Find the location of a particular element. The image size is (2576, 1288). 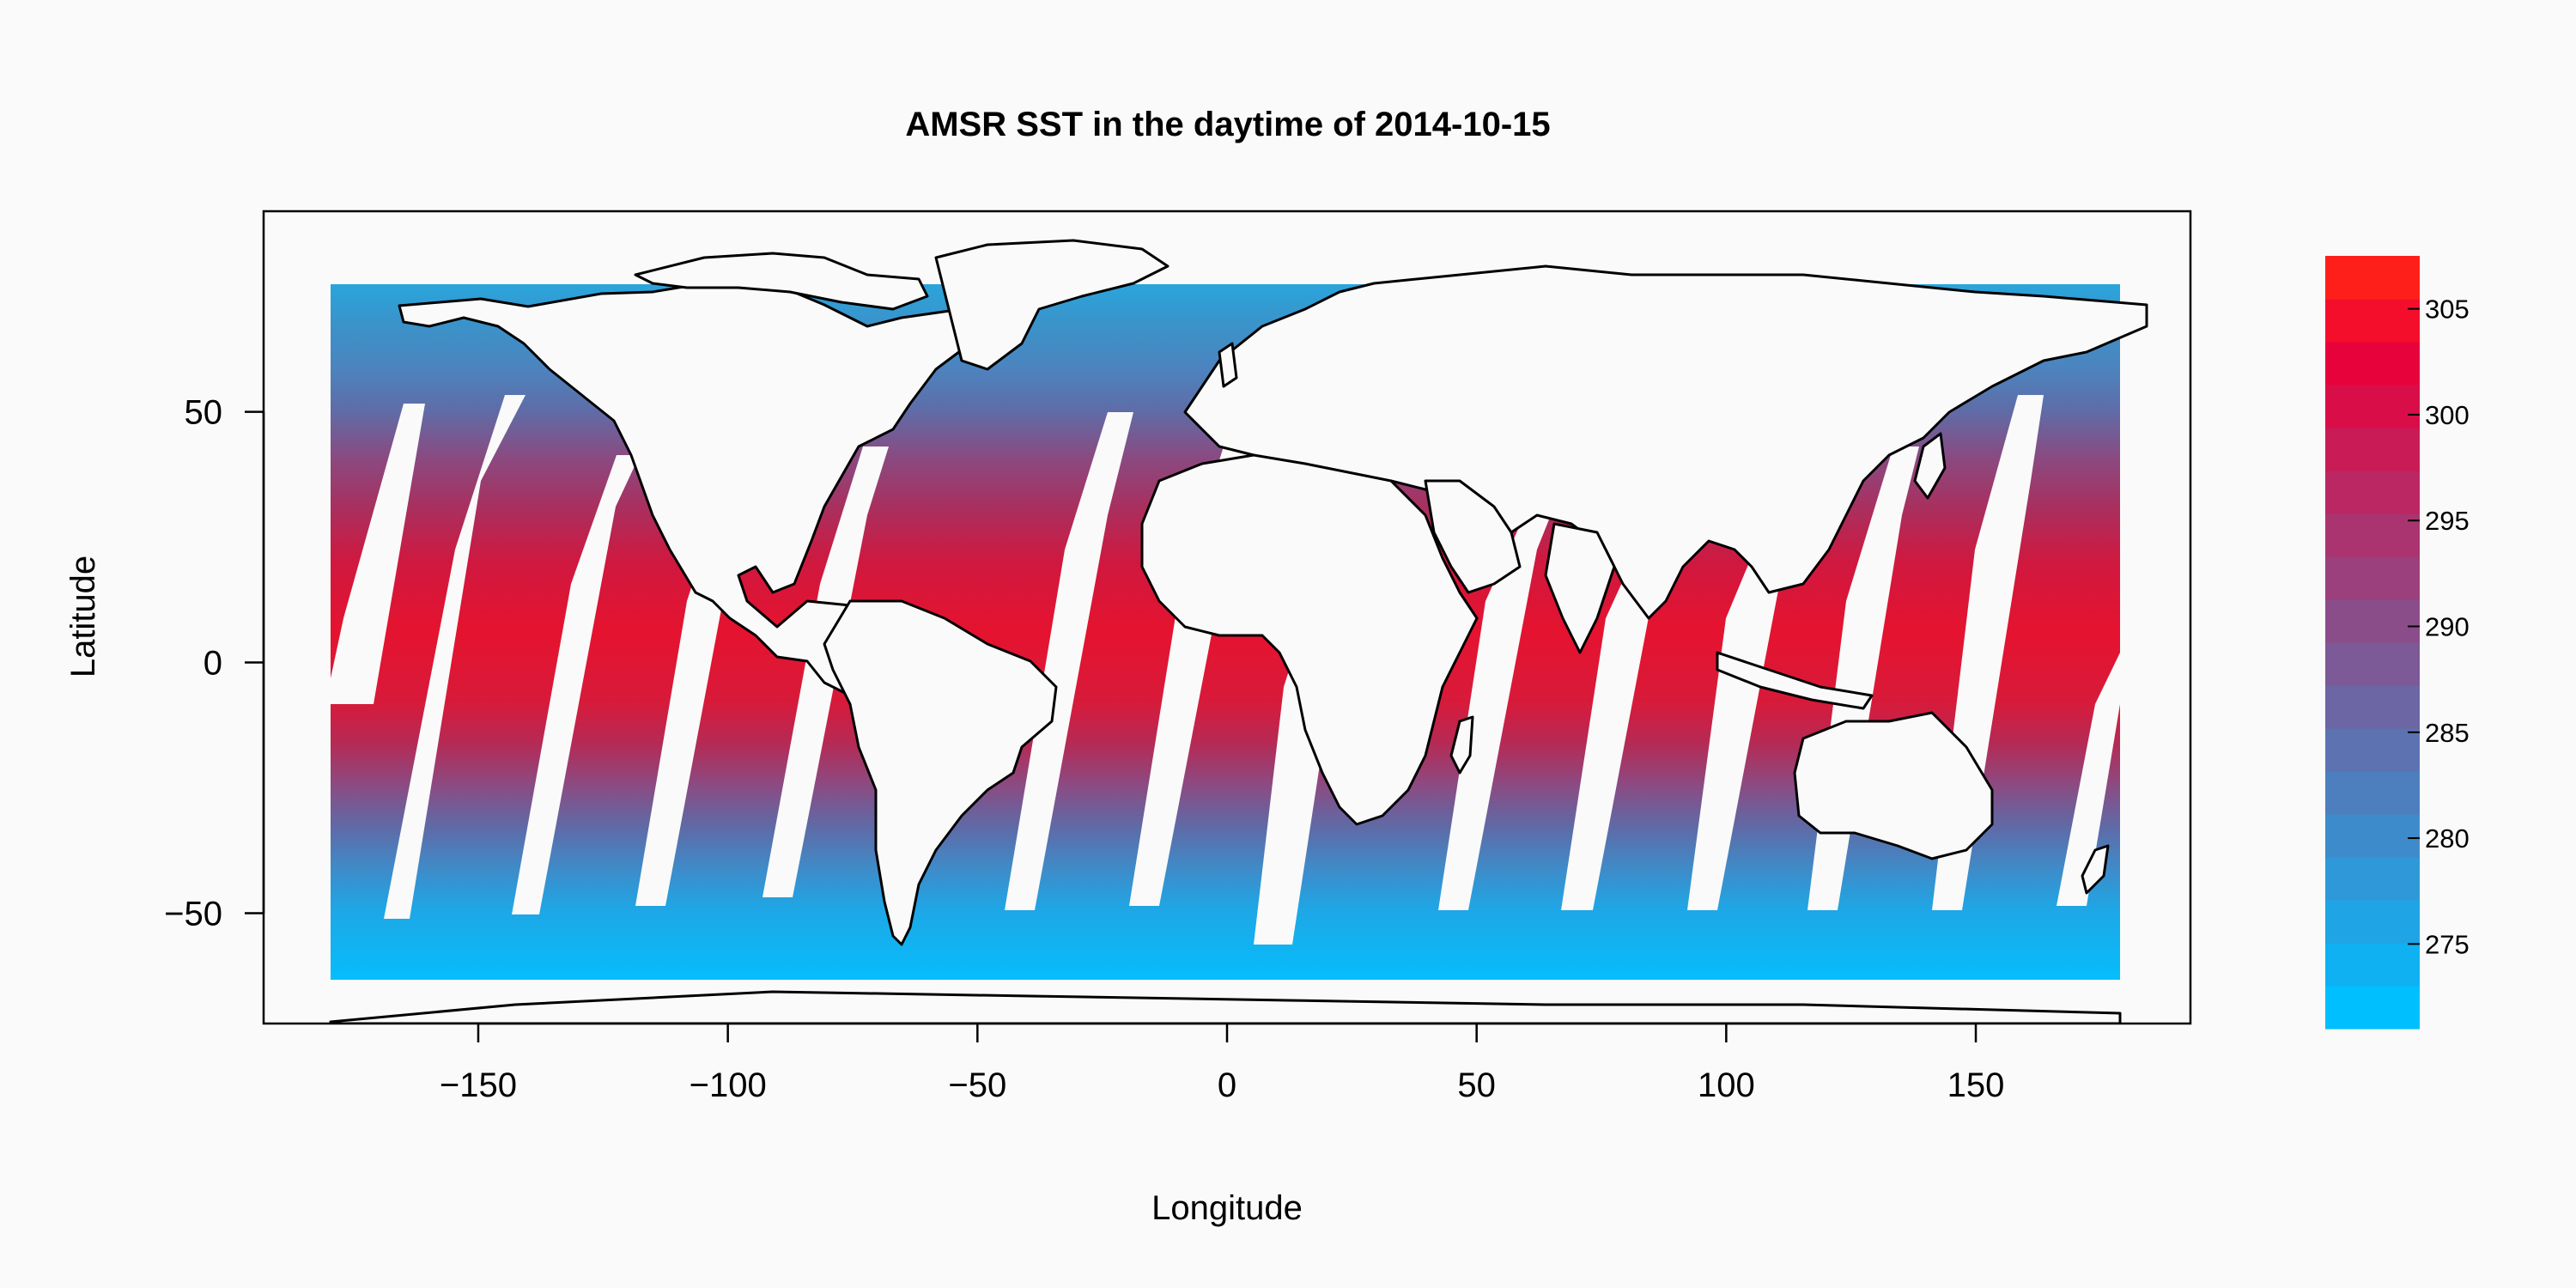

y-axis: −50 0 50 is located at coordinates (214, 663).